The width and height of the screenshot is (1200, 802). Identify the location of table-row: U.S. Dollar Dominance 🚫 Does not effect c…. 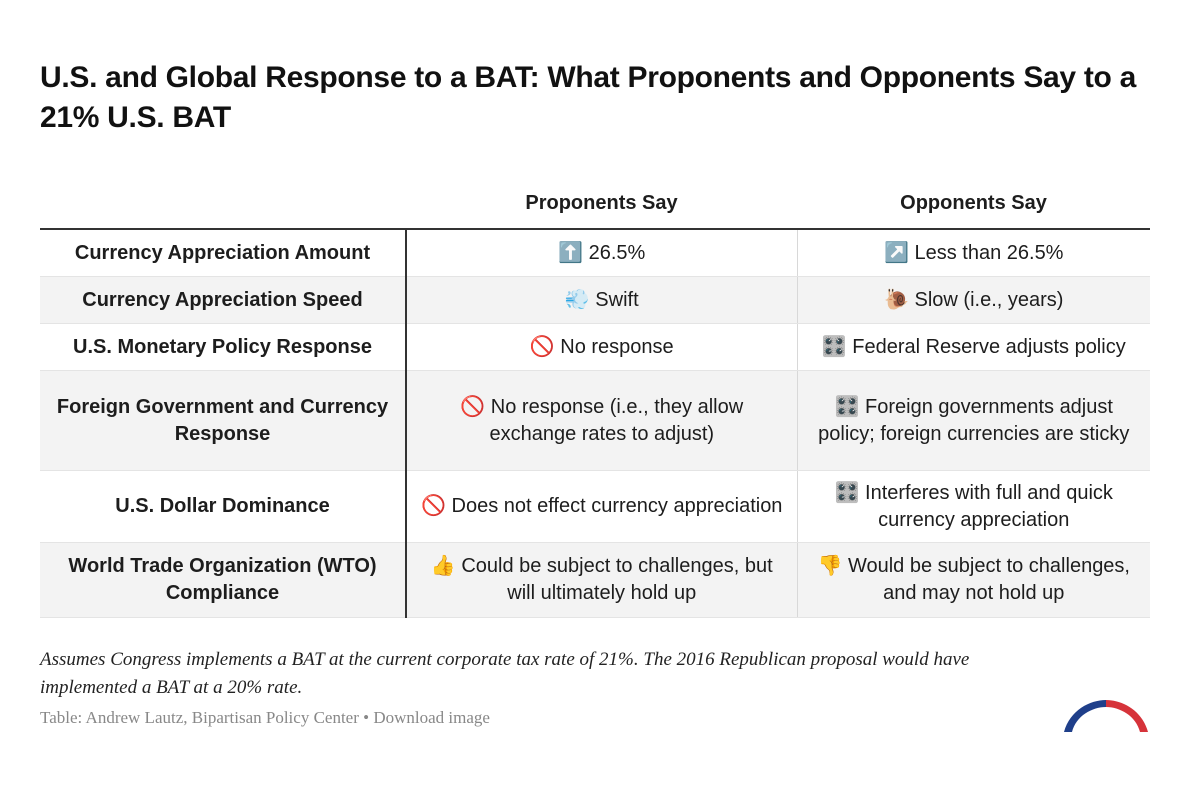
(595, 506).